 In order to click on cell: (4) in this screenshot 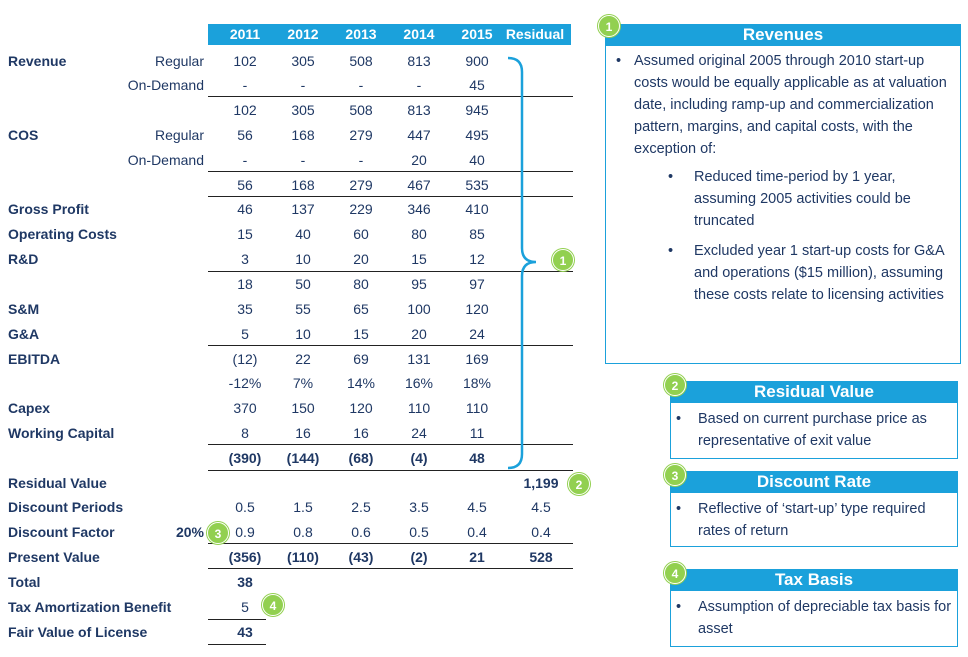, I will do `click(419, 458)`.